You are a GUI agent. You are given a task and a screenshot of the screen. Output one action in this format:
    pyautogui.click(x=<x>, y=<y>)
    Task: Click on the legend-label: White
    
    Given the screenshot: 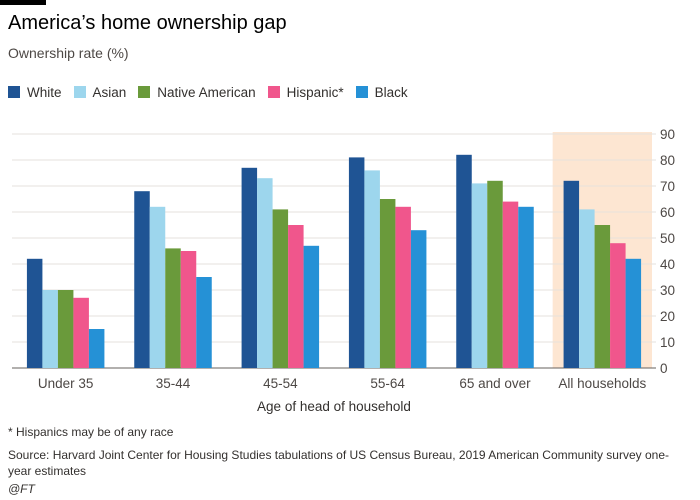 What is the action you would take?
    pyautogui.click(x=44, y=92)
    